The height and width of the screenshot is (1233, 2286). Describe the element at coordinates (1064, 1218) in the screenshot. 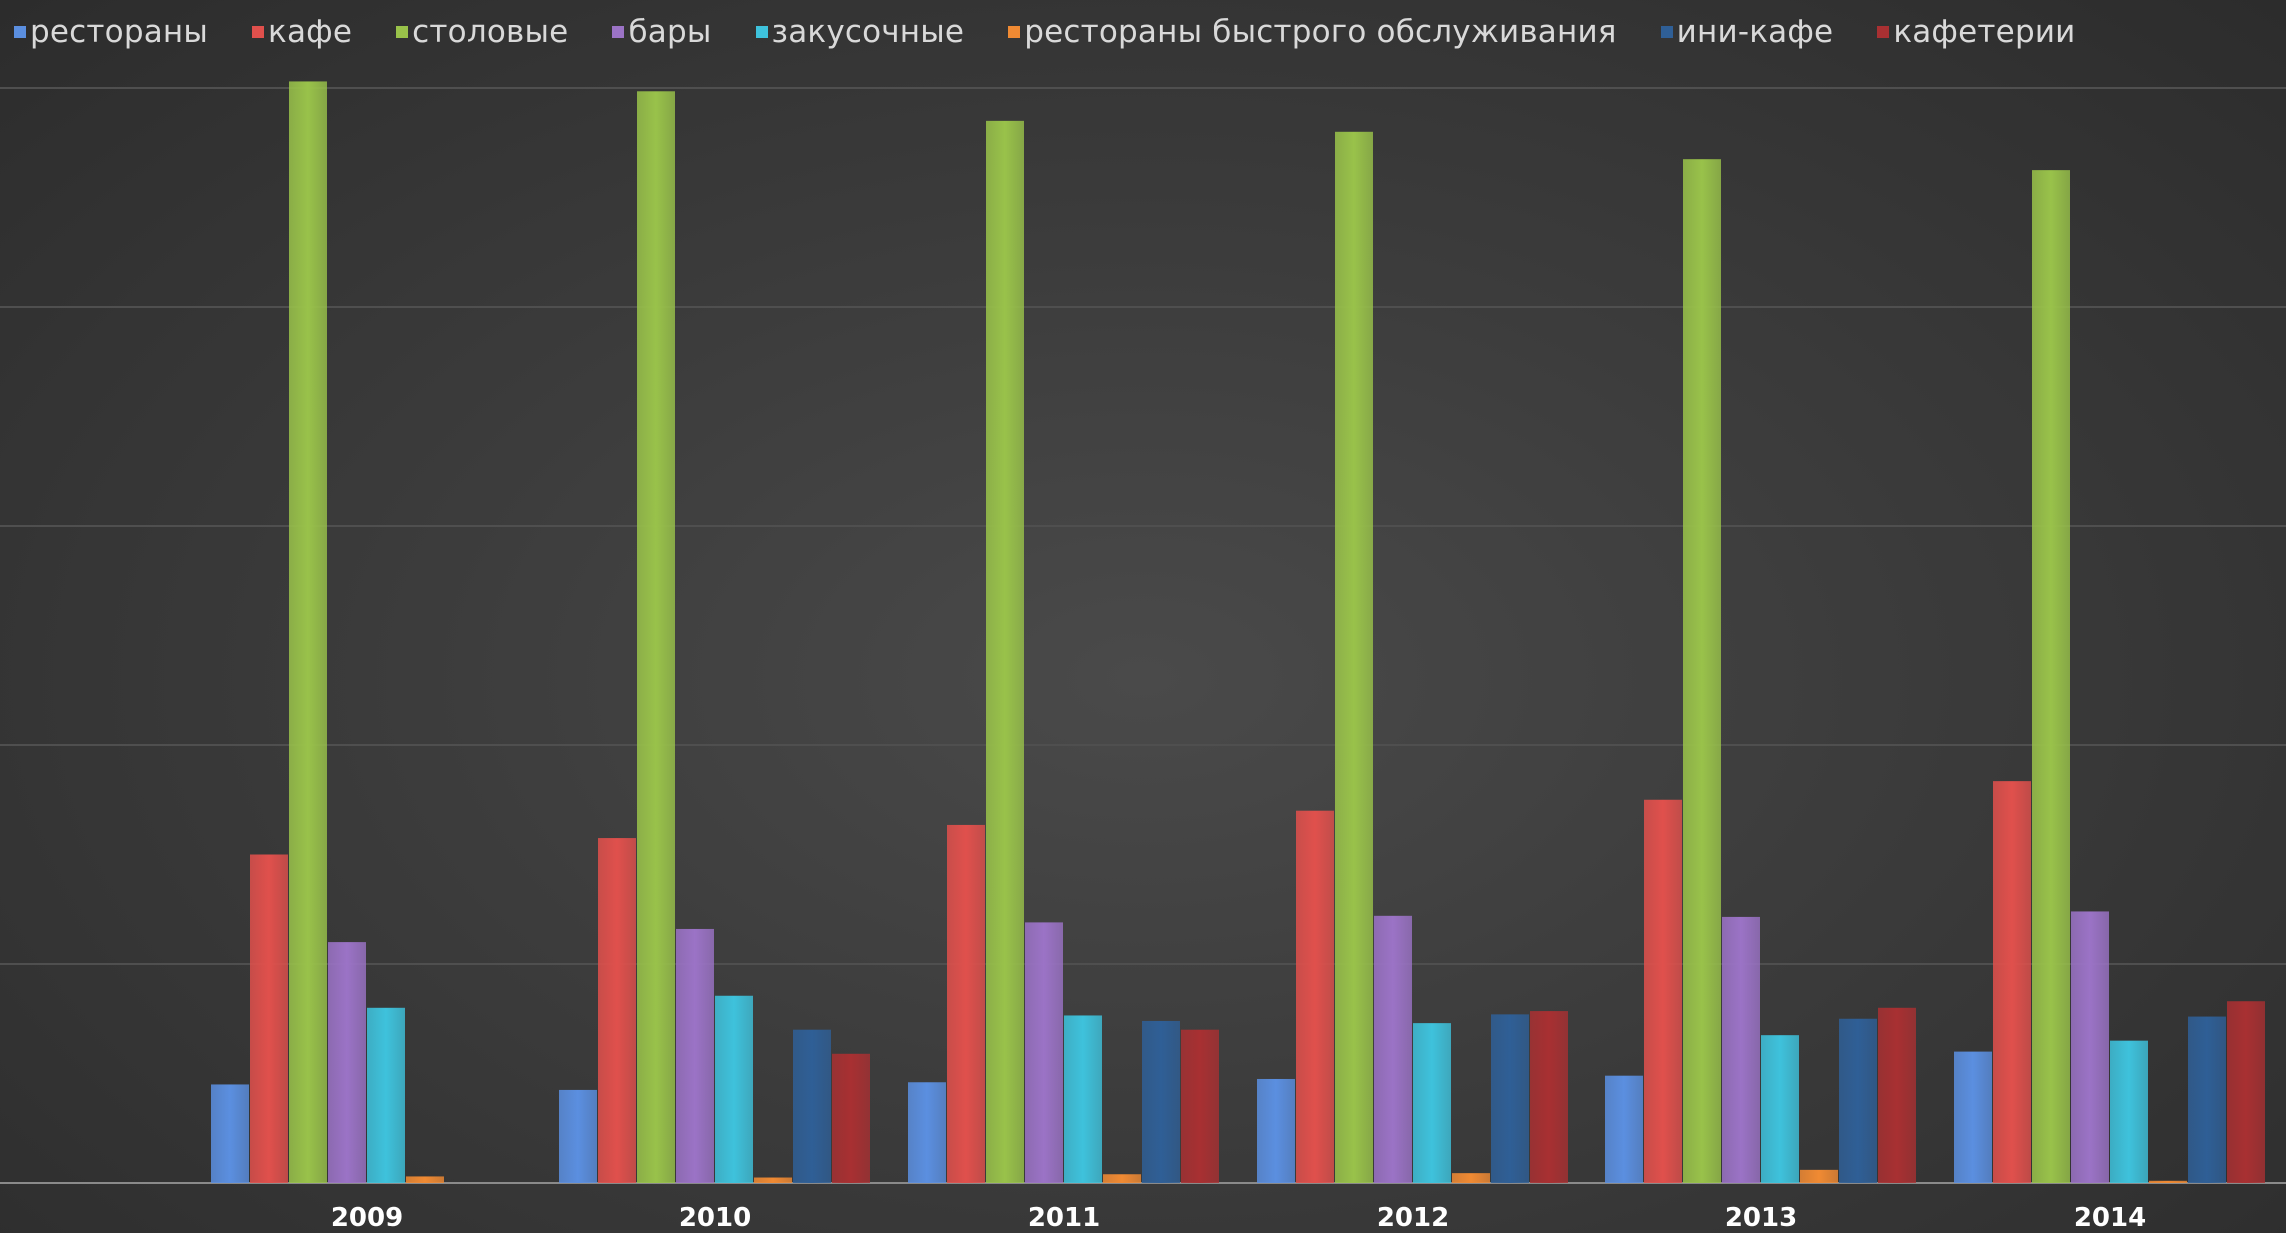

I see `x-tick-label: 2011` at that location.